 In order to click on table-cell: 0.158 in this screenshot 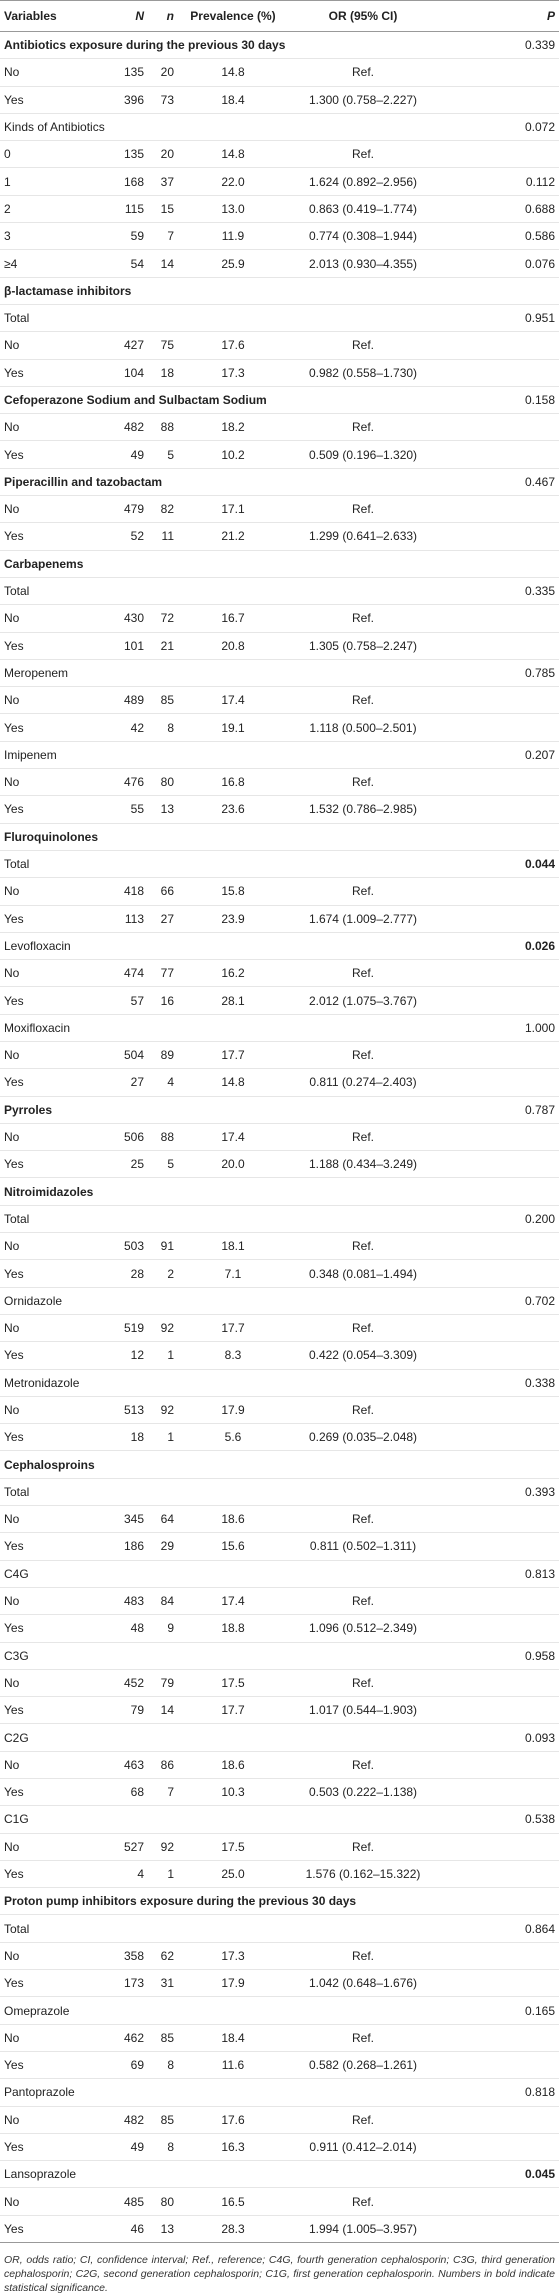, I will do `click(498, 400)`.